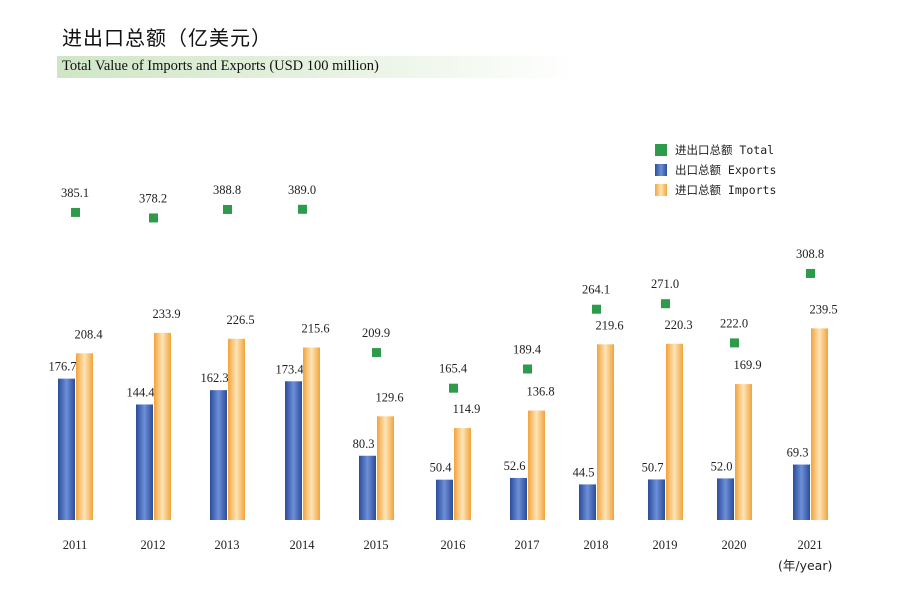 Image resolution: width=900 pixels, height=593 pixels. What do you see at coordinates (218, 455) in the screenshot?
I see `bar-exports-2013` at bounding box center [218, 455].